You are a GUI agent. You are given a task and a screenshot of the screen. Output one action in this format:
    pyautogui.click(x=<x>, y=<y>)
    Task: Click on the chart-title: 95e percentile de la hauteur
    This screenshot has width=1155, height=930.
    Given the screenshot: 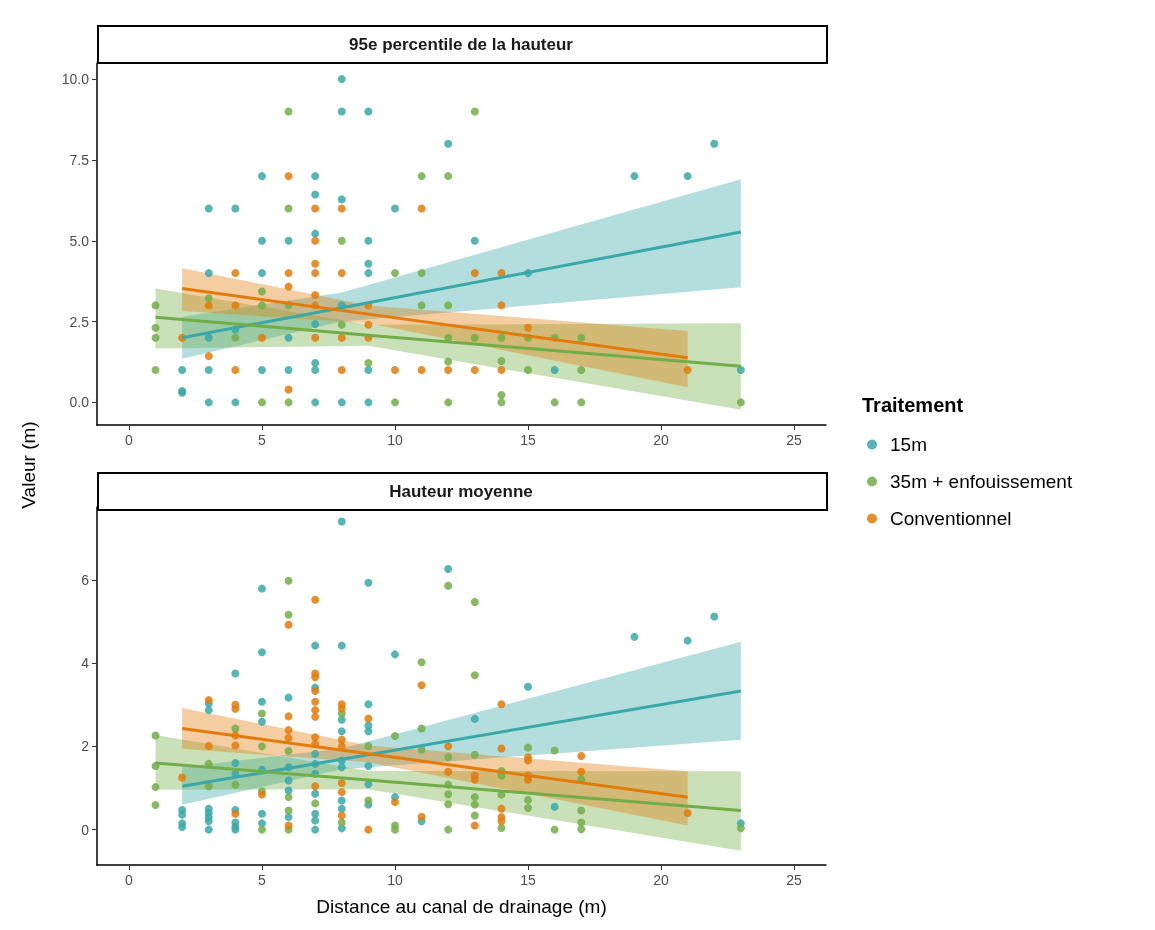 What is the action you would take?
    pyautogui.click(x=461, y=44)
    